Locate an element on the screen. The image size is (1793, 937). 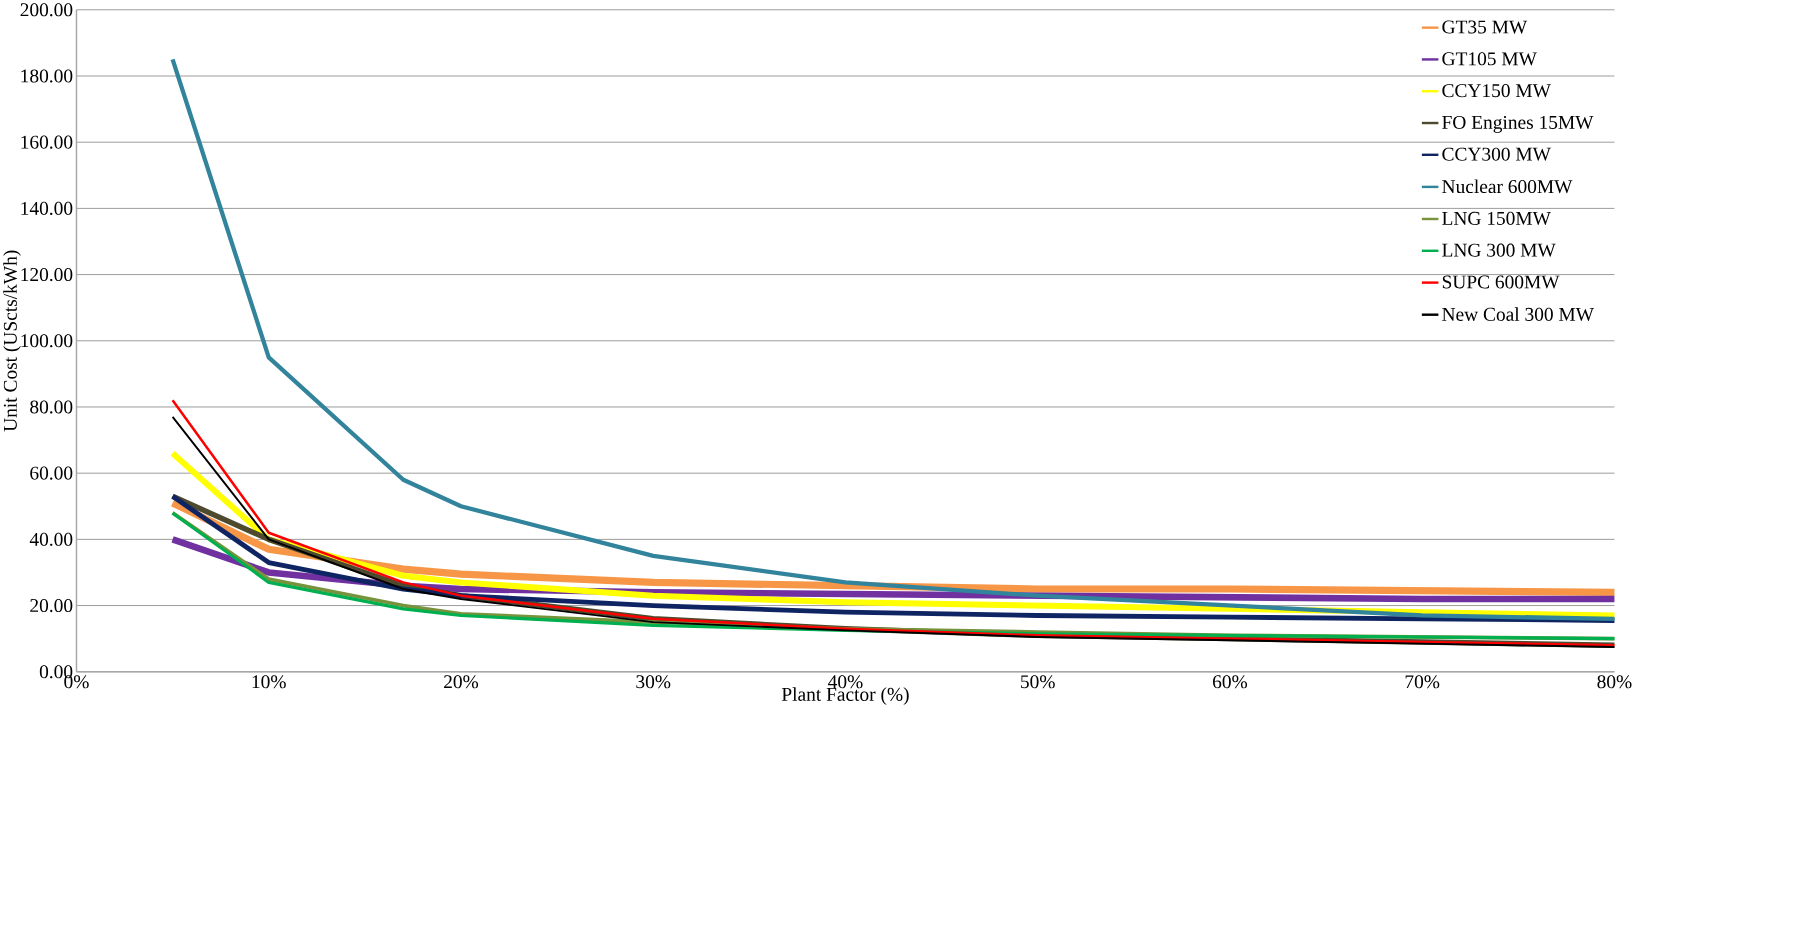
x-axis-title: Plant Factor (%) is located at coordinates (845, 696).